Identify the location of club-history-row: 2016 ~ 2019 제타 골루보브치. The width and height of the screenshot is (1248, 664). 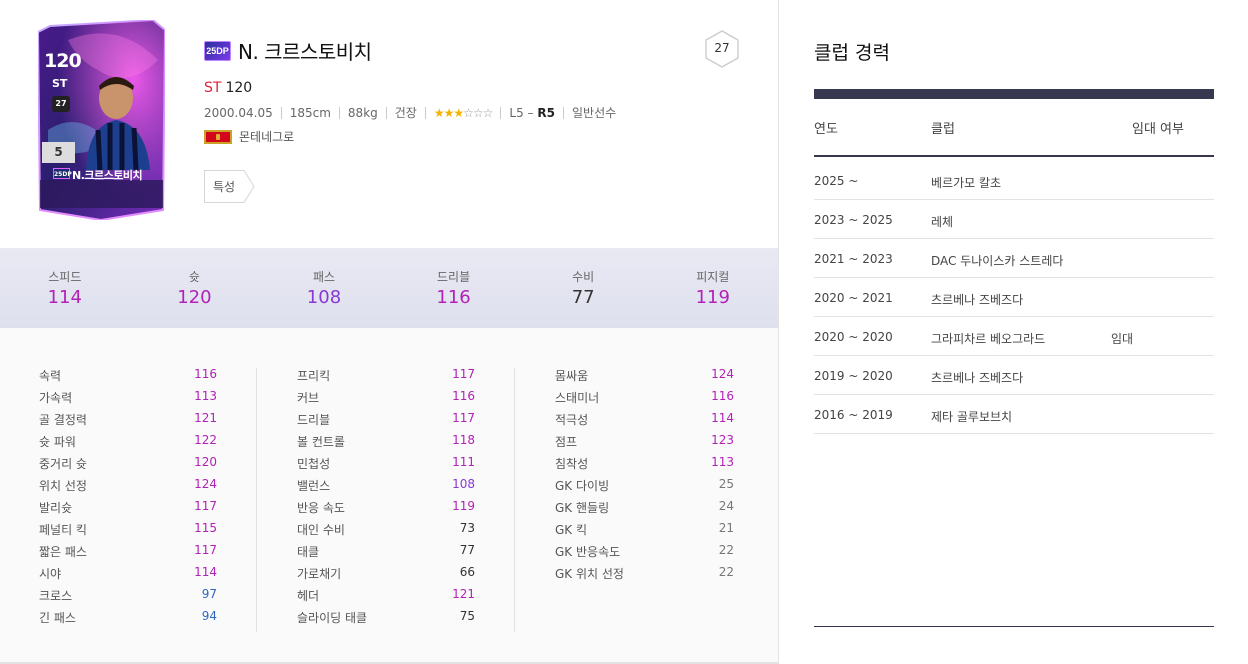
(1014, 414).